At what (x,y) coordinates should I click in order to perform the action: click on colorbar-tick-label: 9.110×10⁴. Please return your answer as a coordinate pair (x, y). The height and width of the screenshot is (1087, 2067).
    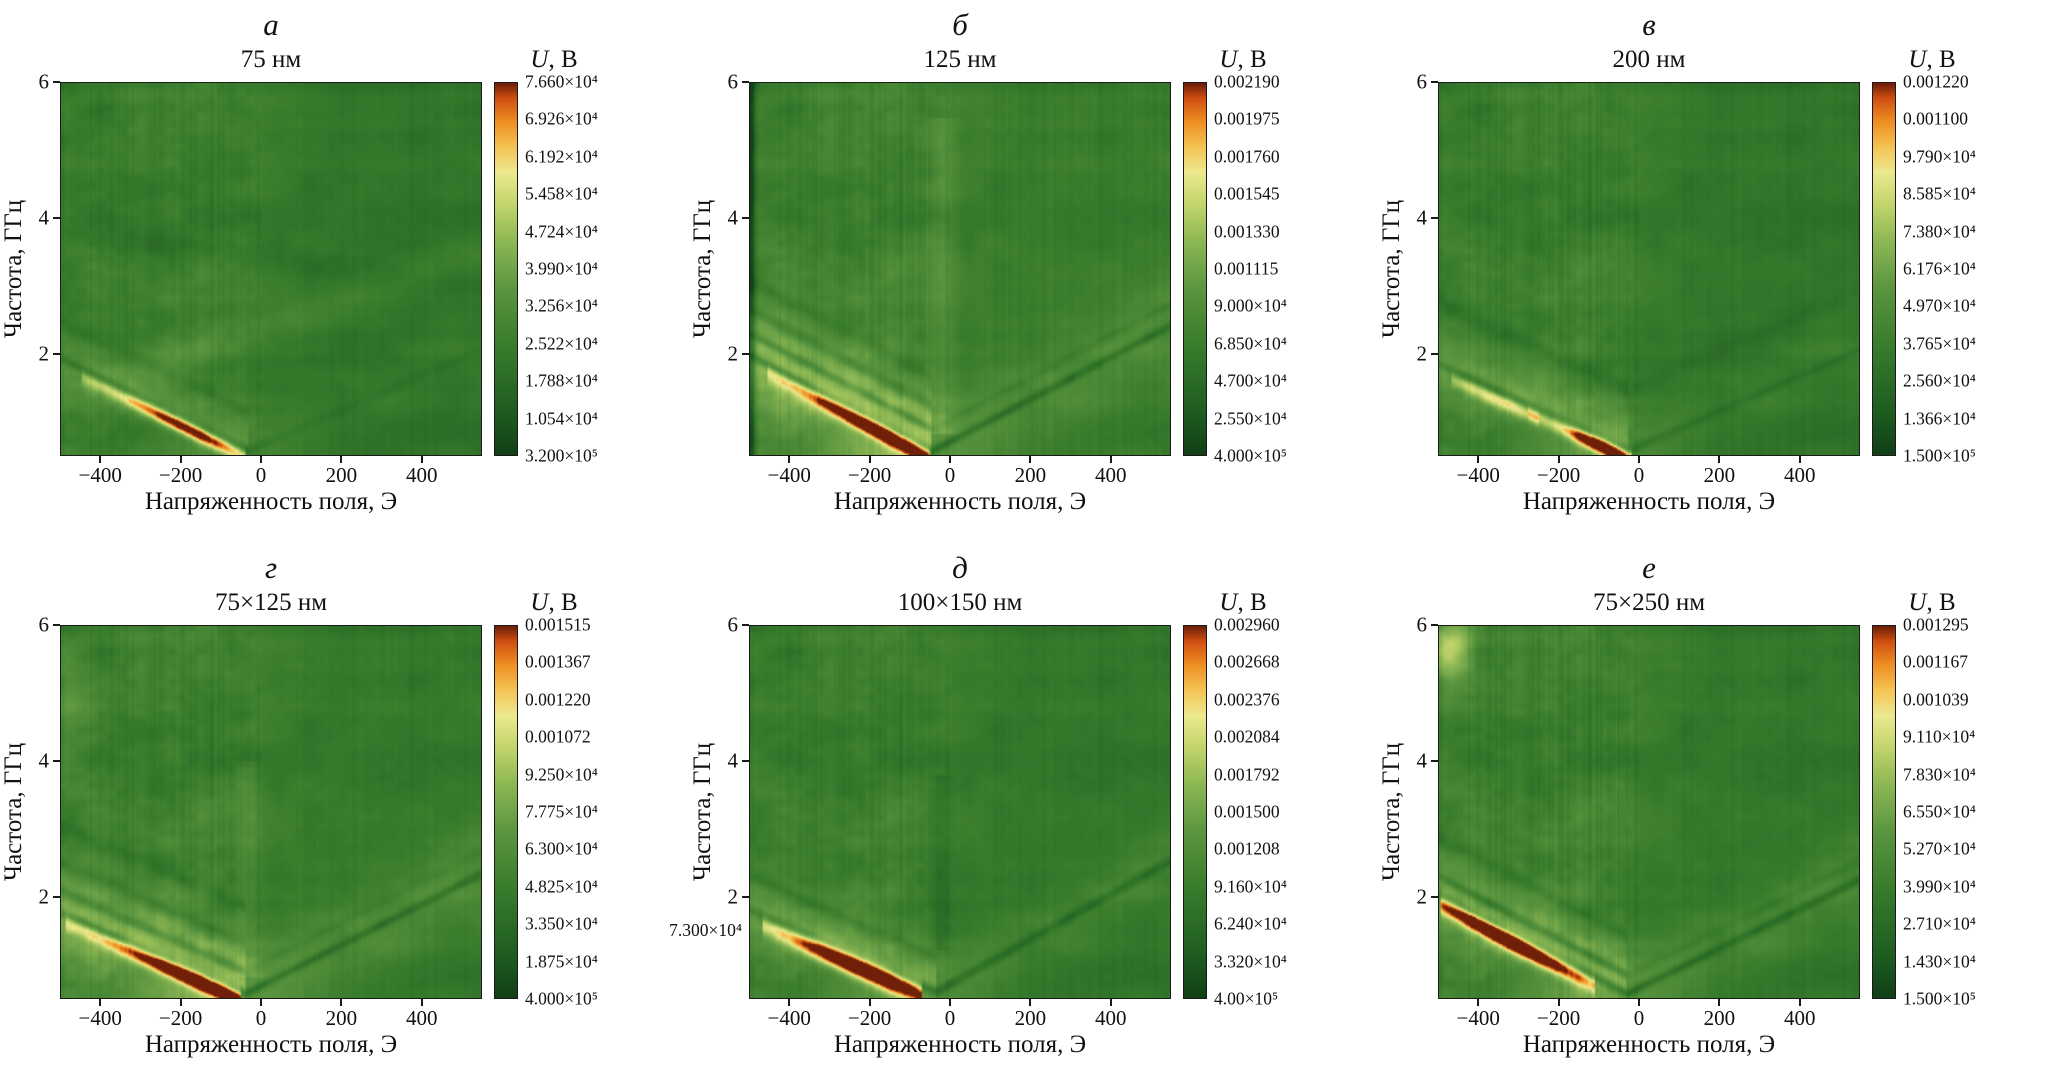
    Looking at the image, I should click on (1939, 736).